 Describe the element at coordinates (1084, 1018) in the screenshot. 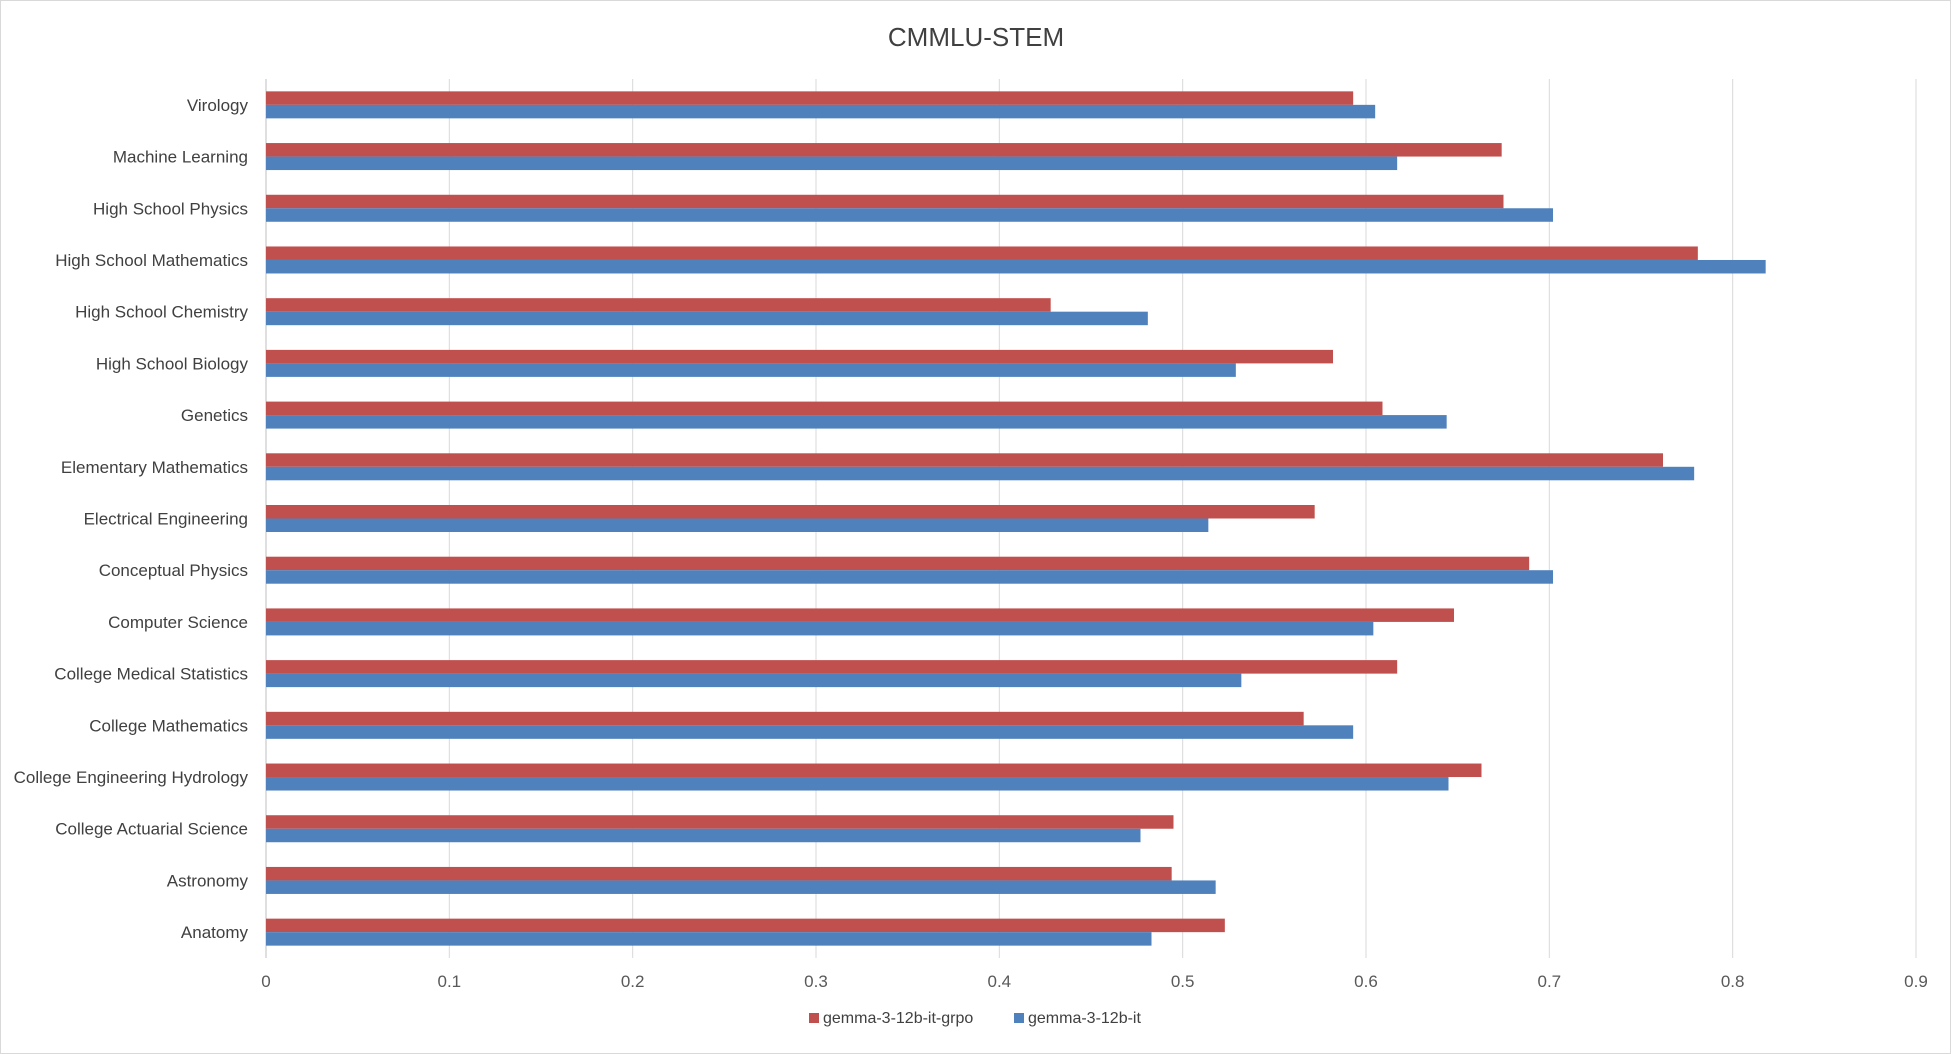

I see `legend-label: gemma-3-12b-it` at that location.